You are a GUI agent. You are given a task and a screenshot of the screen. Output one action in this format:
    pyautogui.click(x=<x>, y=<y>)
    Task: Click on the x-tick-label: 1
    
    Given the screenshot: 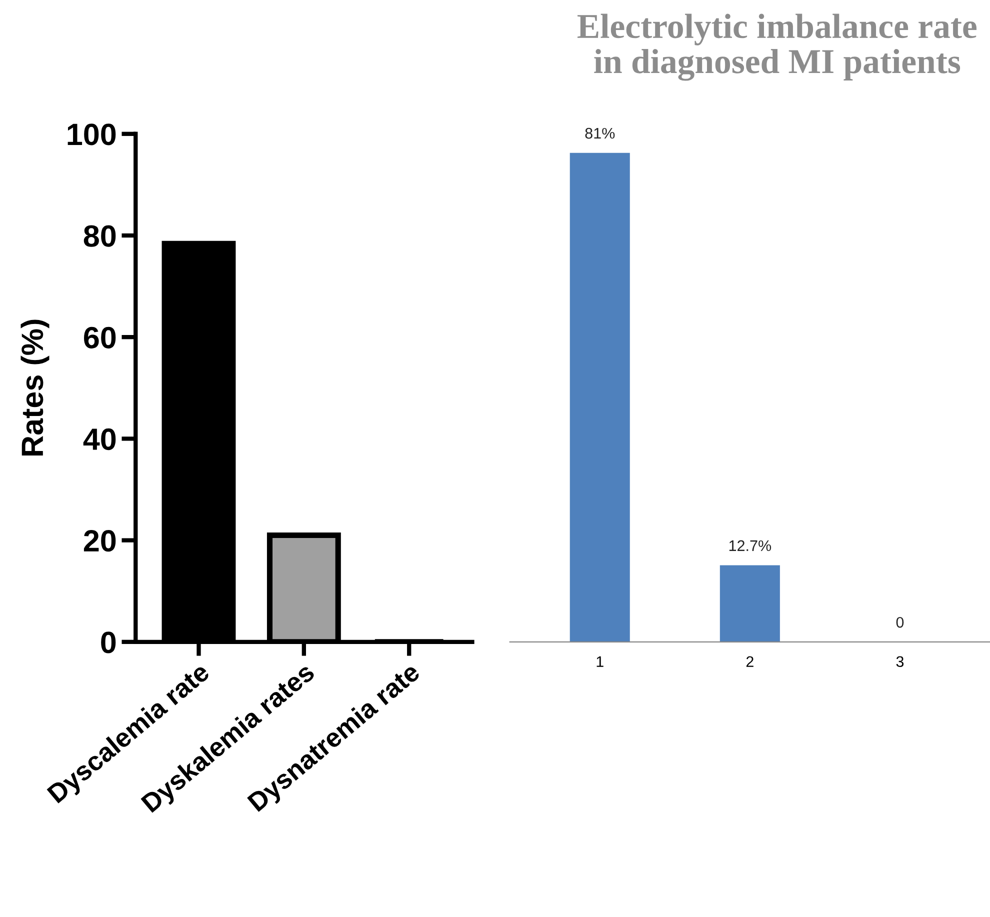 What is the action you would take?
    pyautogui.click(x=600, y=661)
    